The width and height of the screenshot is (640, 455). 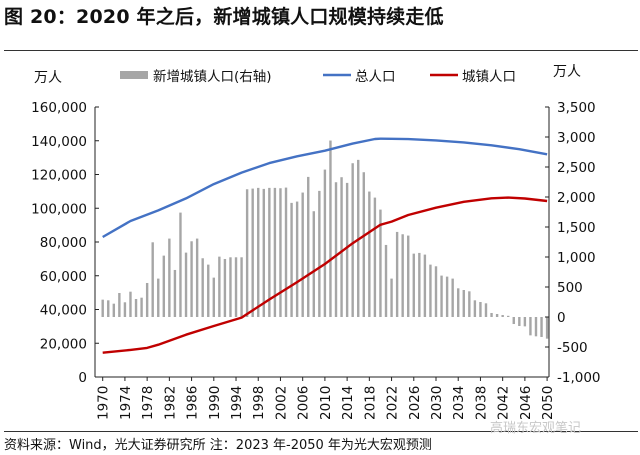 What do you see at coordinates (326, 403) in the screenshot?
I see `x-tick-label: 2010` at bounding box center [326, 403].